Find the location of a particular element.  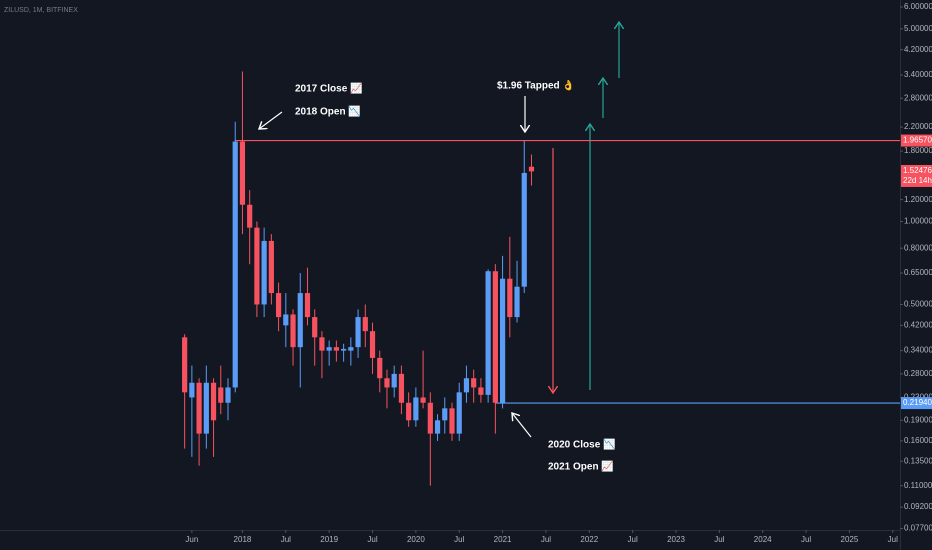

y-tick-label: 0.09200 is located at coordinates (918, 506).